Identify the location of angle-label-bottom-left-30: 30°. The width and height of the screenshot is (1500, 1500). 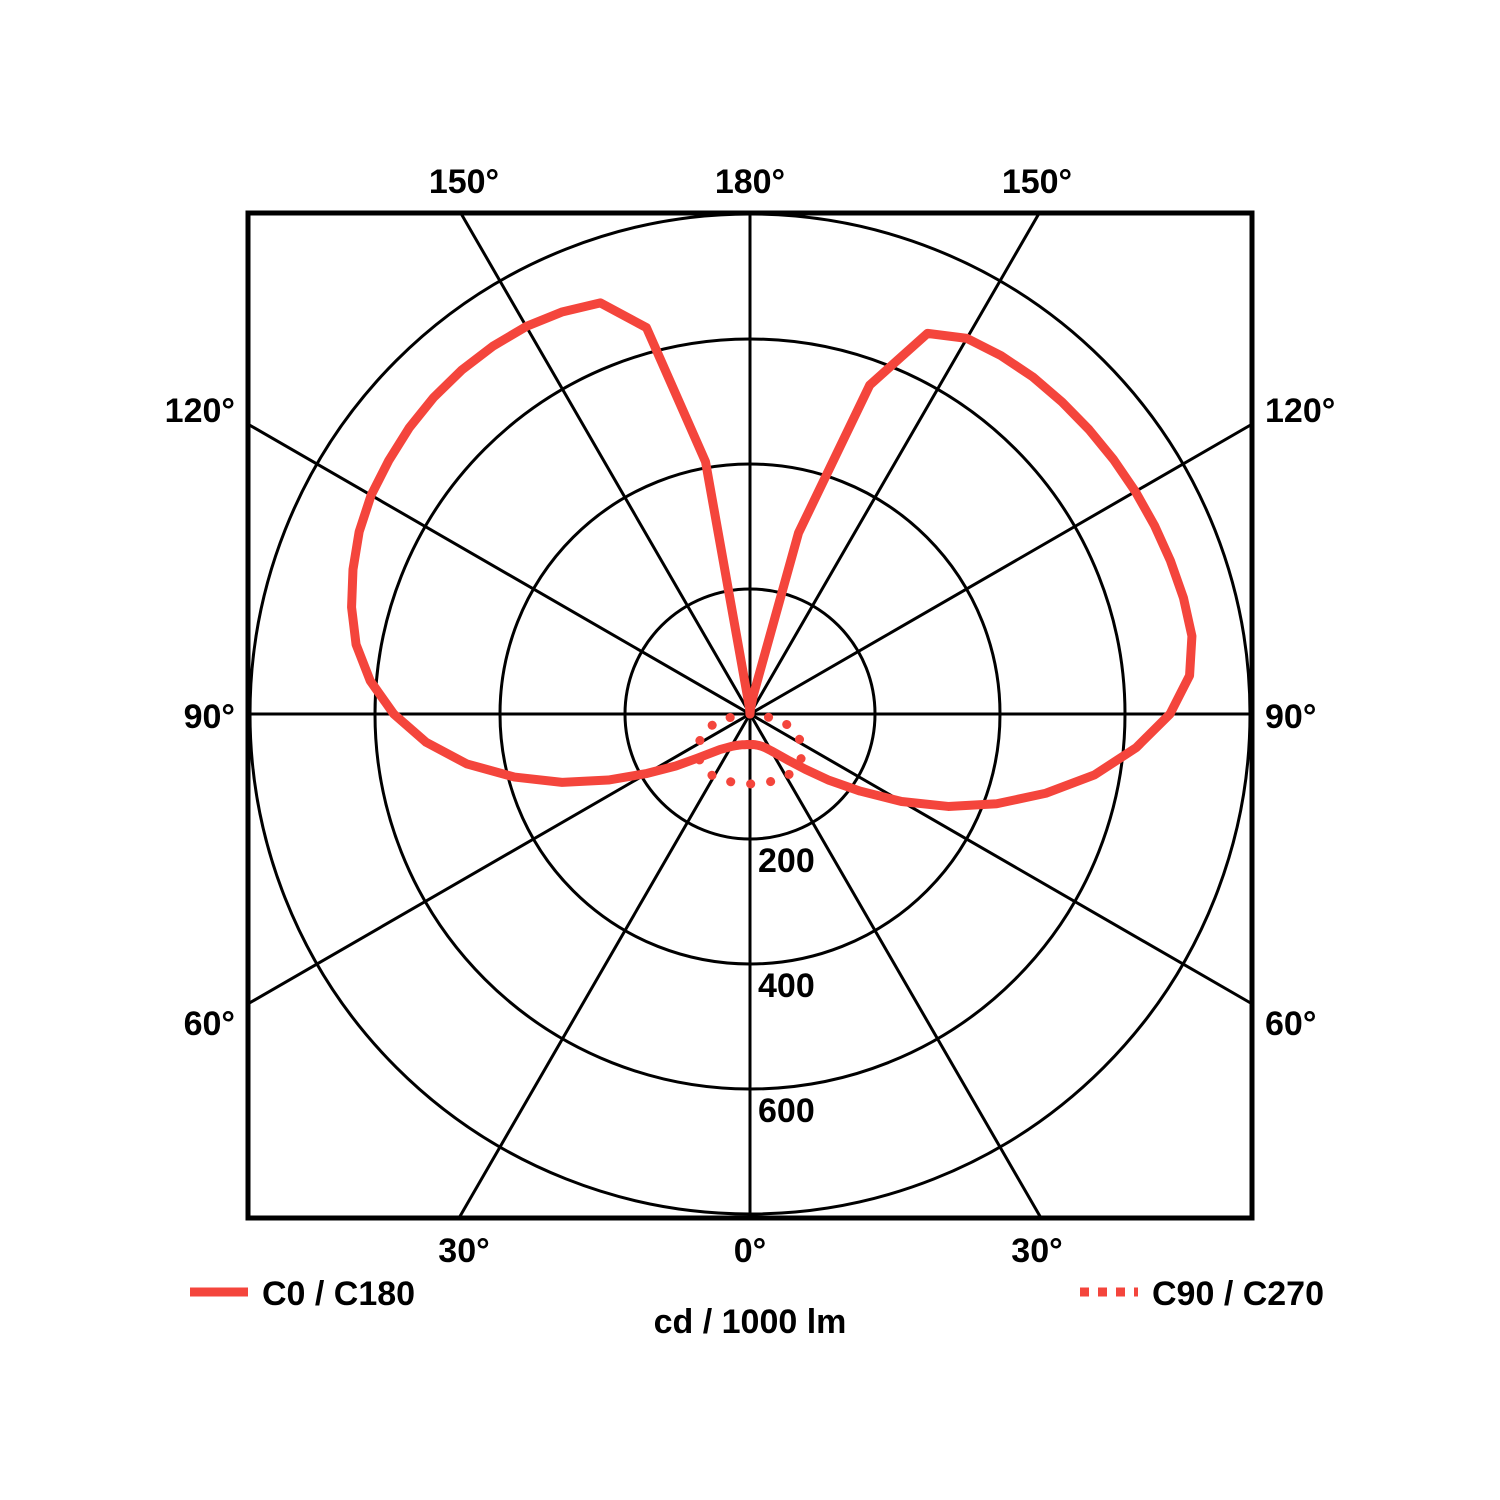
(463, 1251).